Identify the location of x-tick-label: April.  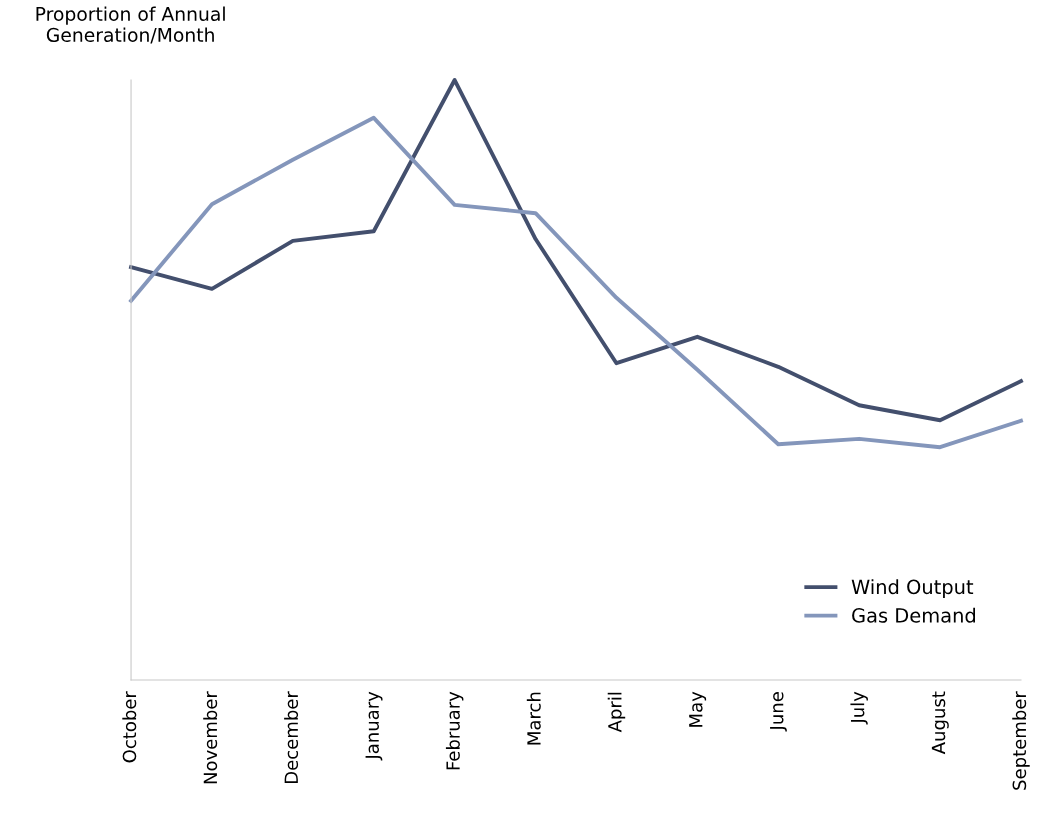
(616, 712).